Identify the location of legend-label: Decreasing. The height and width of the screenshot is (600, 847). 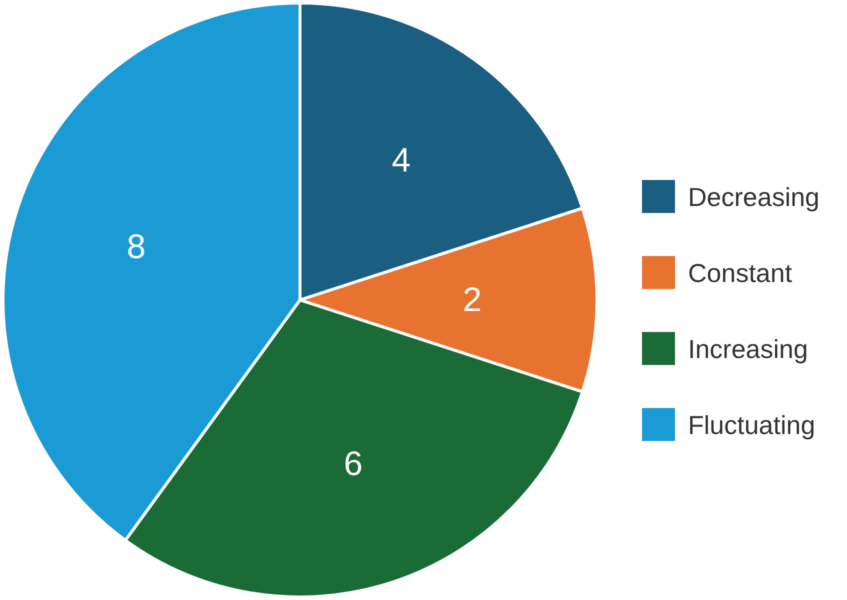
(754, 197).